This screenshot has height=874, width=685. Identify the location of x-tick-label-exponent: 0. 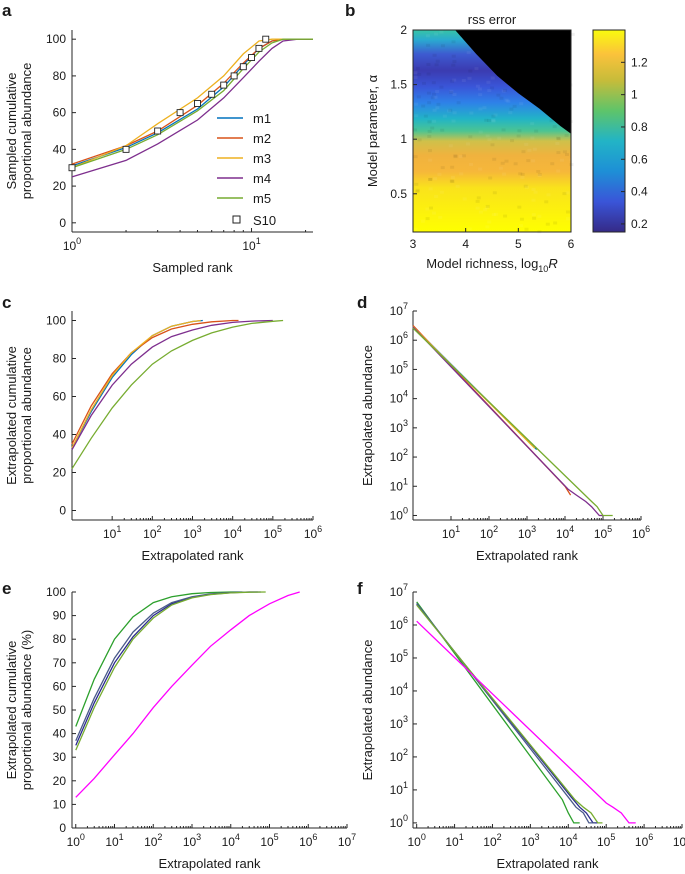
(78, 241).